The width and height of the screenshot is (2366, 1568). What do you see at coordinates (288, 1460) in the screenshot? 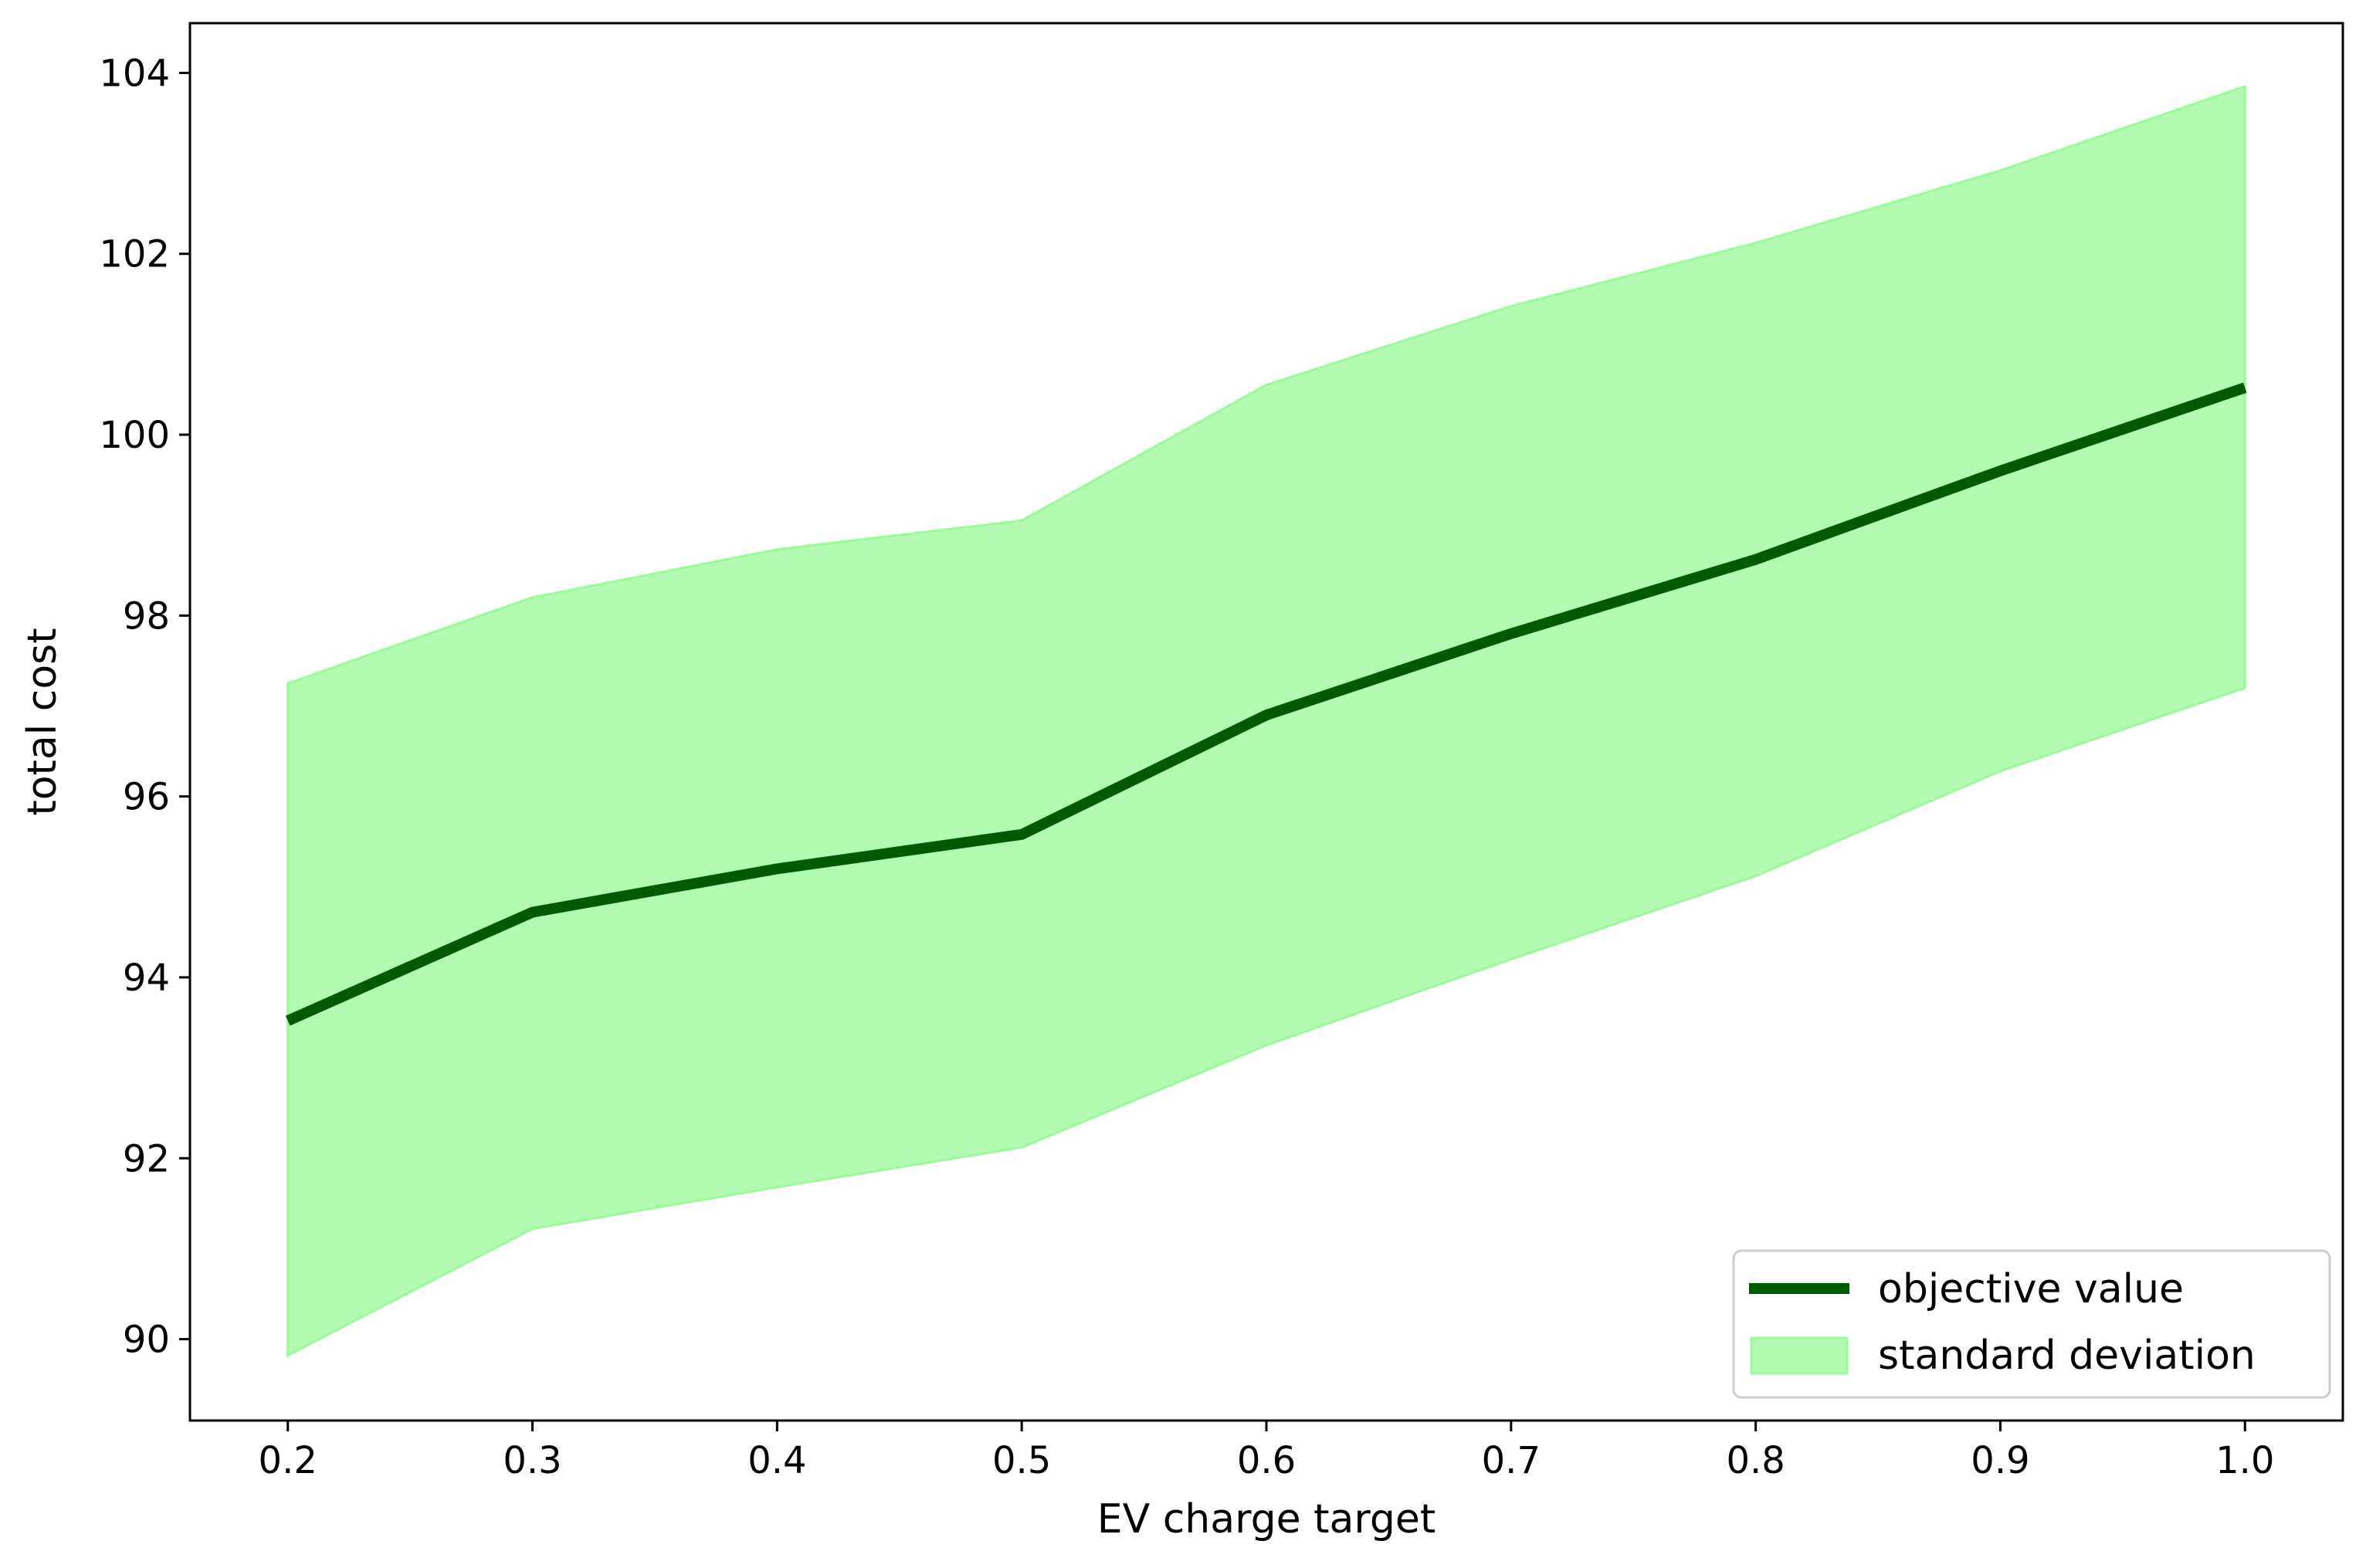
I see `x-tick-label: 0.2` at bounding box center [288, 1460].